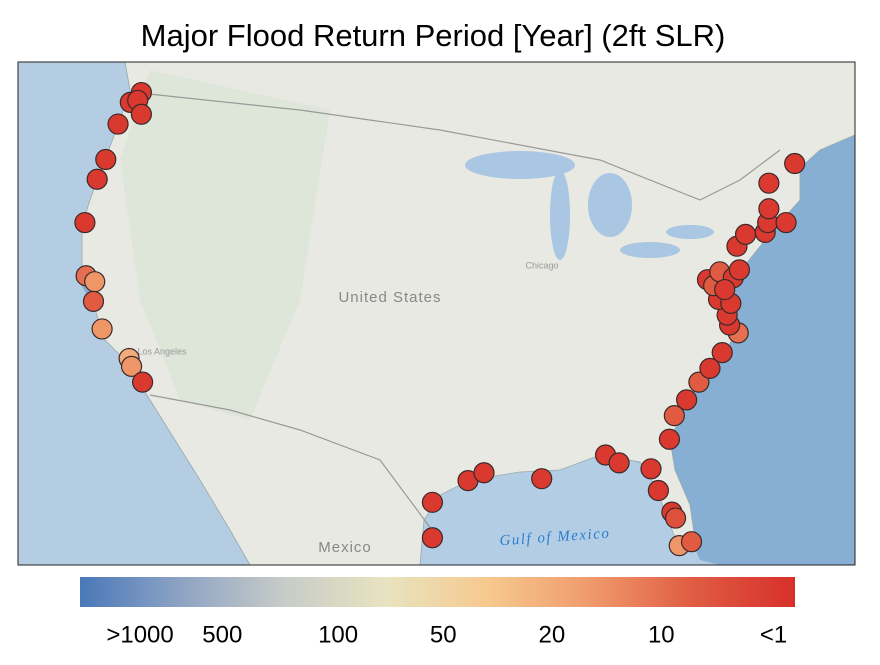  Describe the element at coordinates (552, 634) in the screenshot. I see `colorbar-tick-label: 20` at that location.